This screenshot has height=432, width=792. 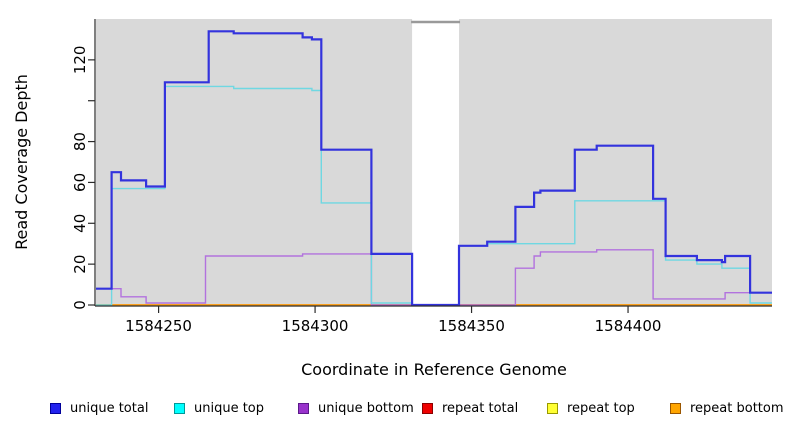 What do you see at coordinates (675, 408) in the screenshot?
I see `legend-swatch-repeat-bottom` at bounding box center [675, 408].